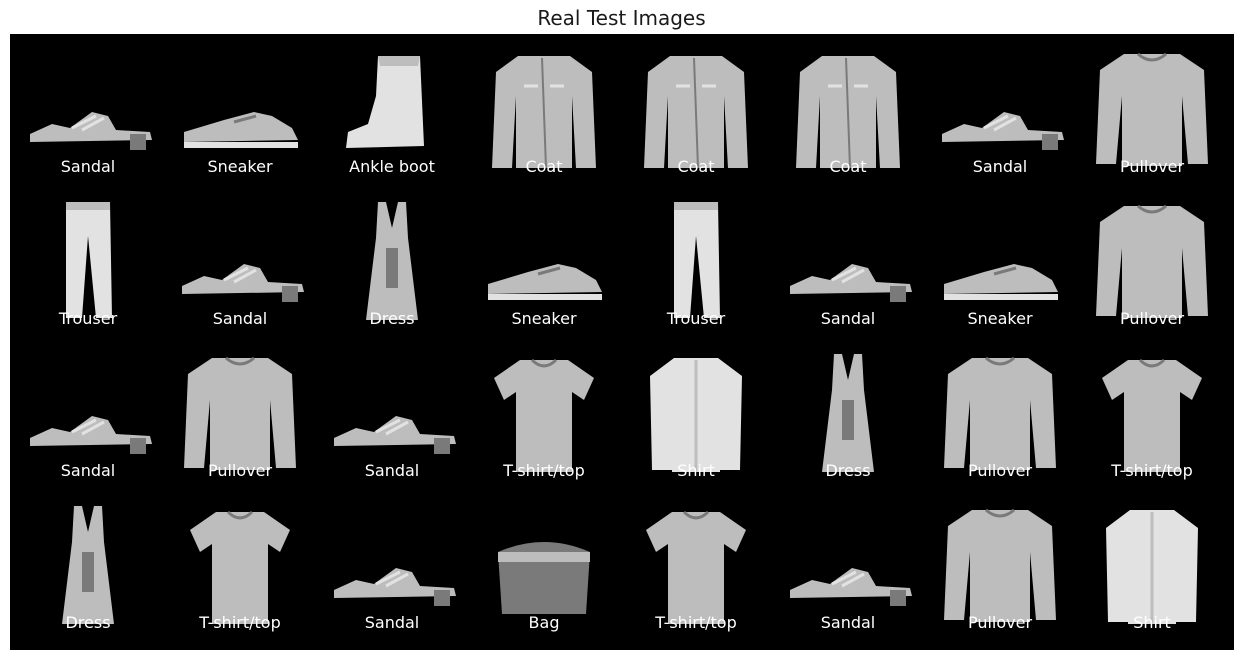  I want to click on image-tile: Ankle boot, so click(392, 112).